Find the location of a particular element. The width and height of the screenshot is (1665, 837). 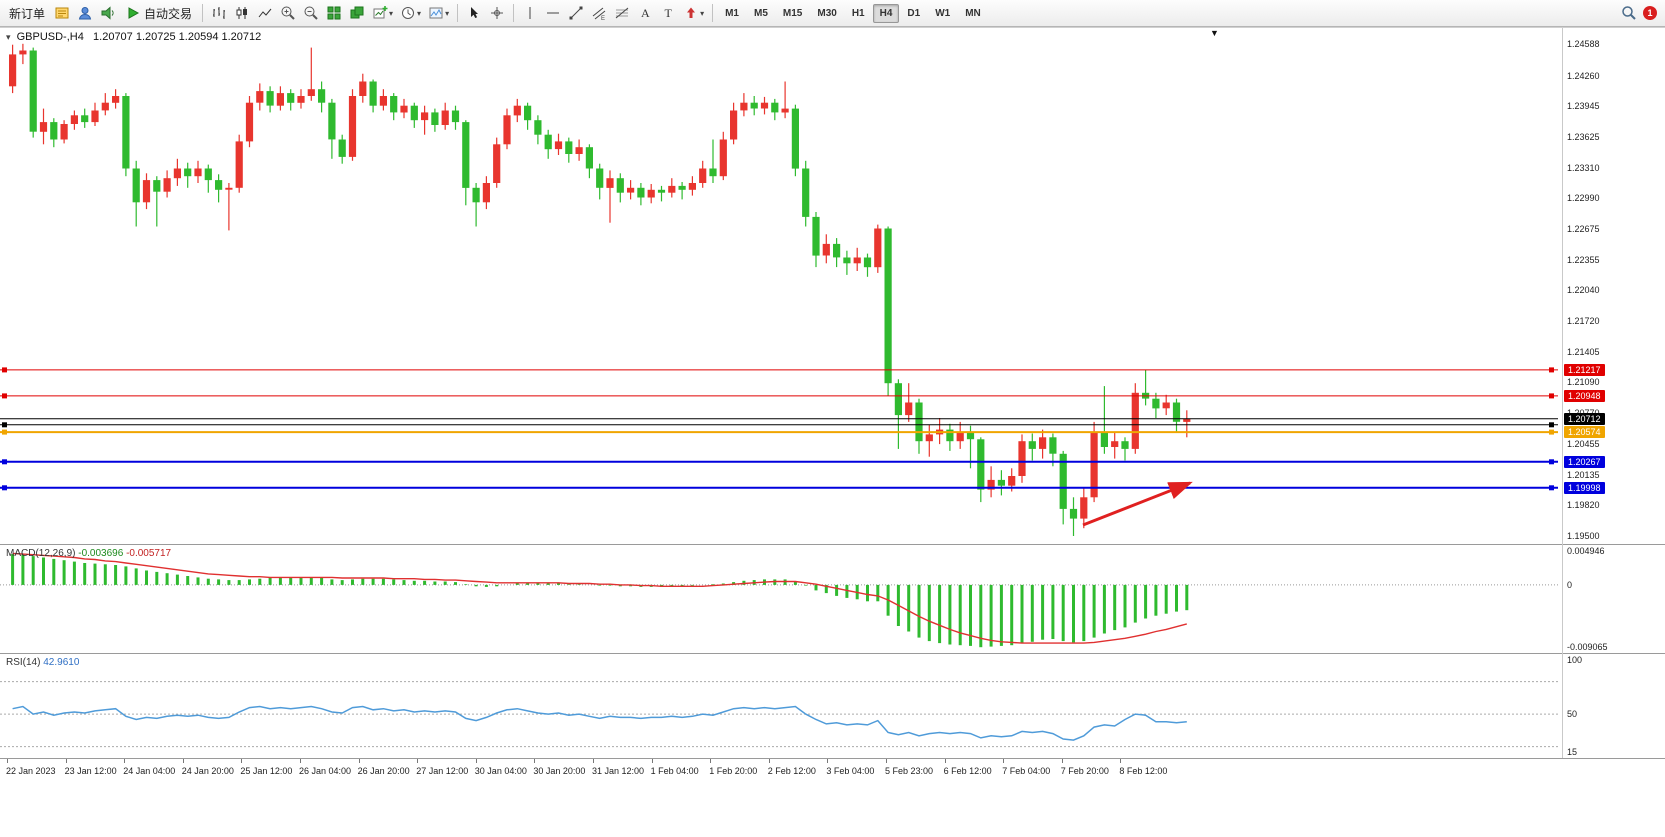

trendline-tool is located at coordinates (576, 13).